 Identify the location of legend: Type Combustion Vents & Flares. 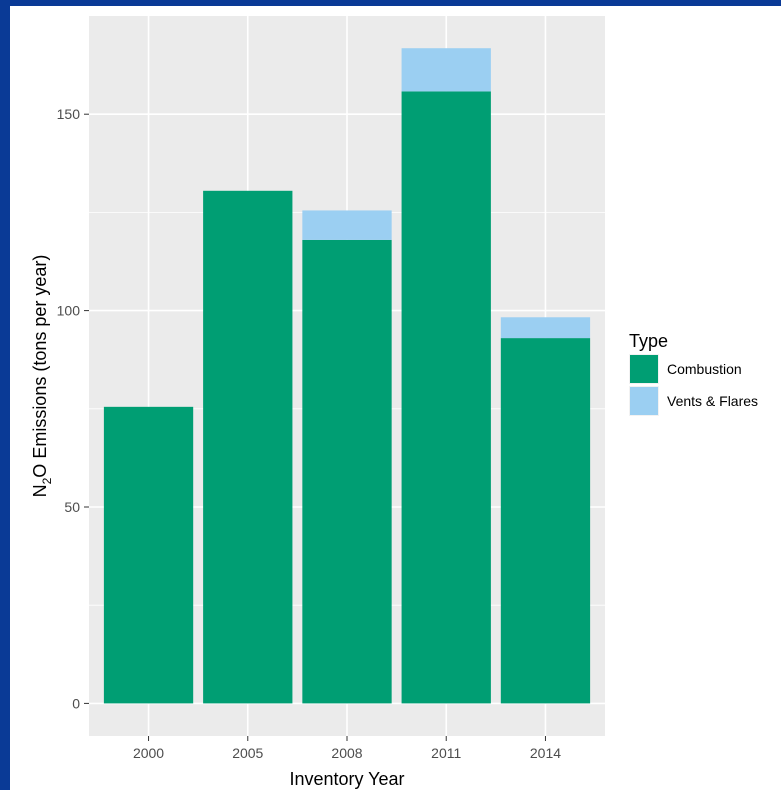
(693, 373).